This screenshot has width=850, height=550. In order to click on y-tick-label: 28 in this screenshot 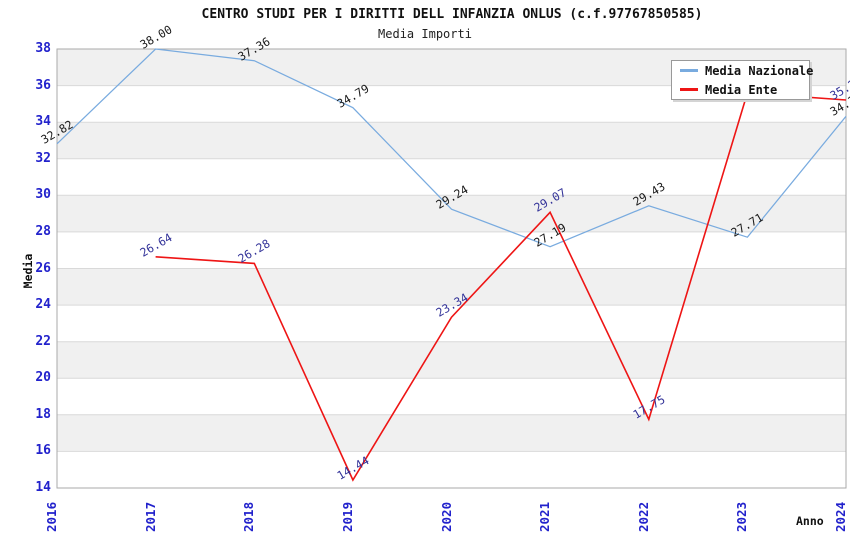, I will do `click(43, 231)`.